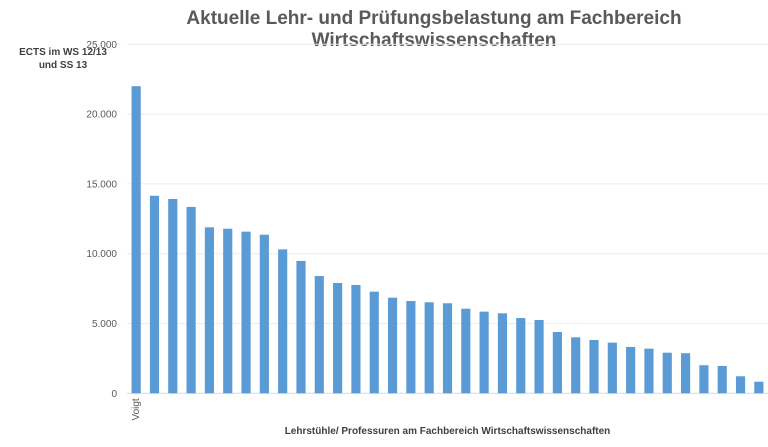 This screenshot has height=447, width=768. What do you see at coordinates (114, 394) in the screenshot?
I see `y-tick-label: 0` at bounding box center [114, 394].